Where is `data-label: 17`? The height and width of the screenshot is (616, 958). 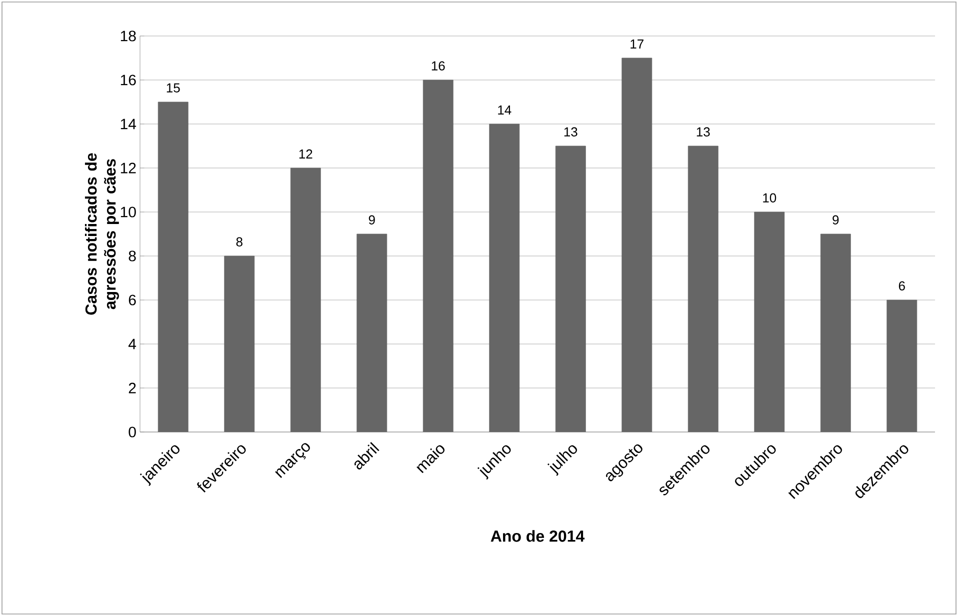 data-label: 17 is located at coordinates (637, 44).